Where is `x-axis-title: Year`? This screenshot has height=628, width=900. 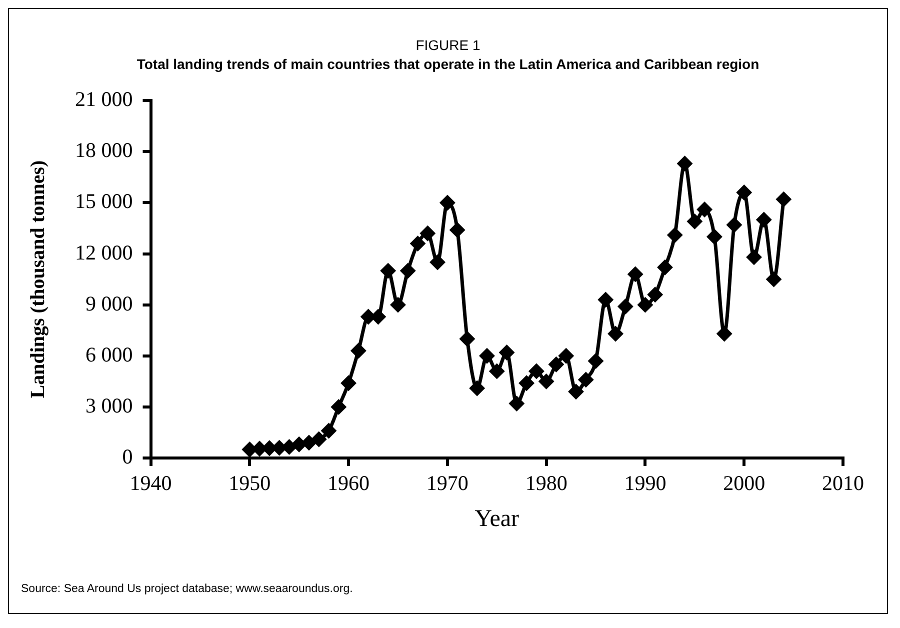 x-axis-title: Year is located at coordinates (496, 519).